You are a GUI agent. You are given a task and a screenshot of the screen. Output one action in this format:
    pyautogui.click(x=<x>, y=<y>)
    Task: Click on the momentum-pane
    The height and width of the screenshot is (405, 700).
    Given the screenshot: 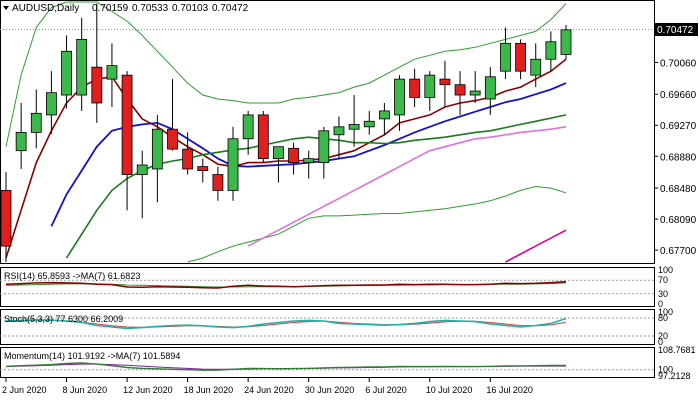 What is the action you would take?
    pyautogui.click(x=327, y=362)
    